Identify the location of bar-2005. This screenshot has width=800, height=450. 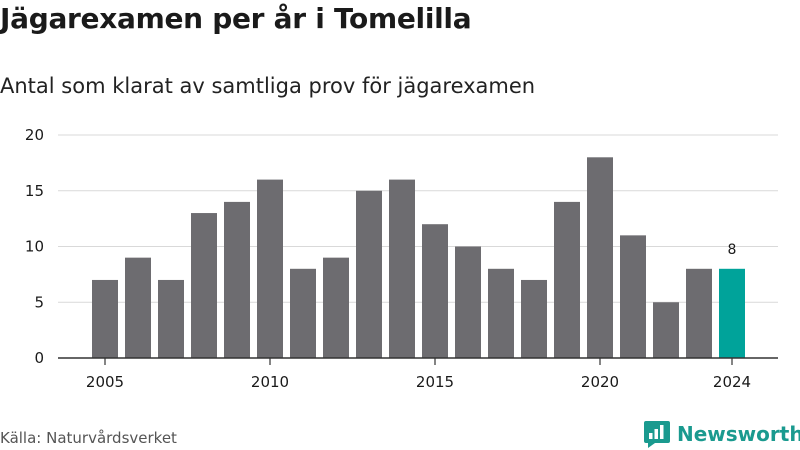
(105, 318).